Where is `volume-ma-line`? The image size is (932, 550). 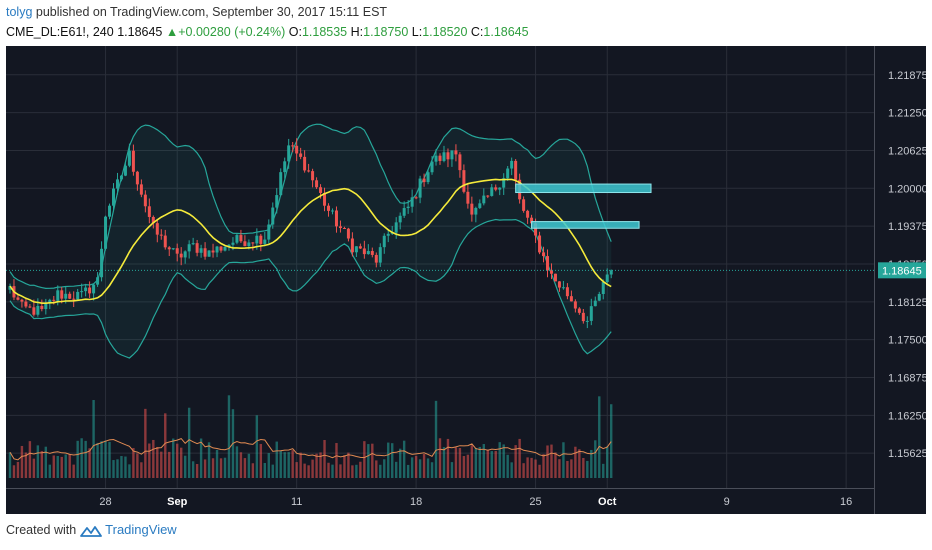 volume-ma-line is located at coordinates (310, 449).